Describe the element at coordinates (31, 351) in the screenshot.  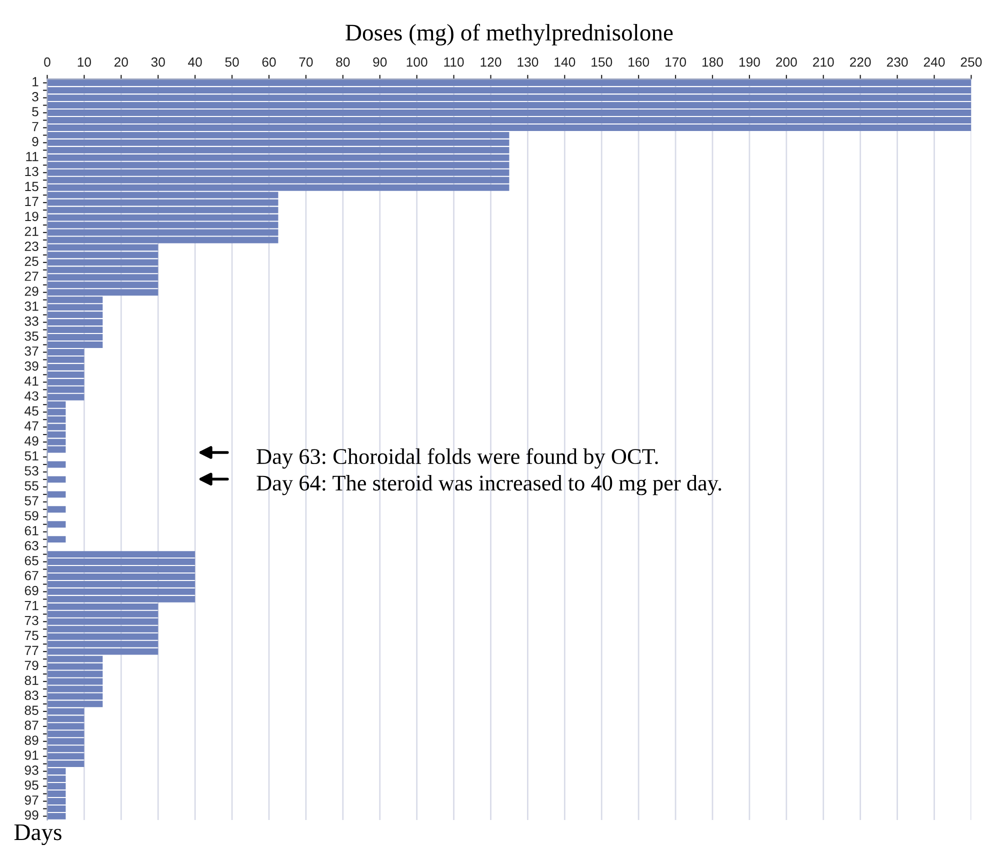
I see `y-tick-label: 37` at that location.